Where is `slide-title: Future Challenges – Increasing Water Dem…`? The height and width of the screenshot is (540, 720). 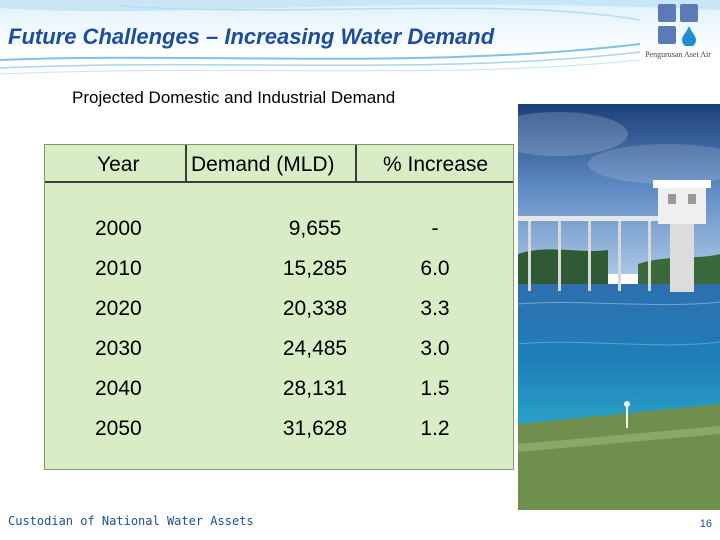 slide-title: Future Challenges – Increasing Water Dem… is located at coordinates (251, 36).